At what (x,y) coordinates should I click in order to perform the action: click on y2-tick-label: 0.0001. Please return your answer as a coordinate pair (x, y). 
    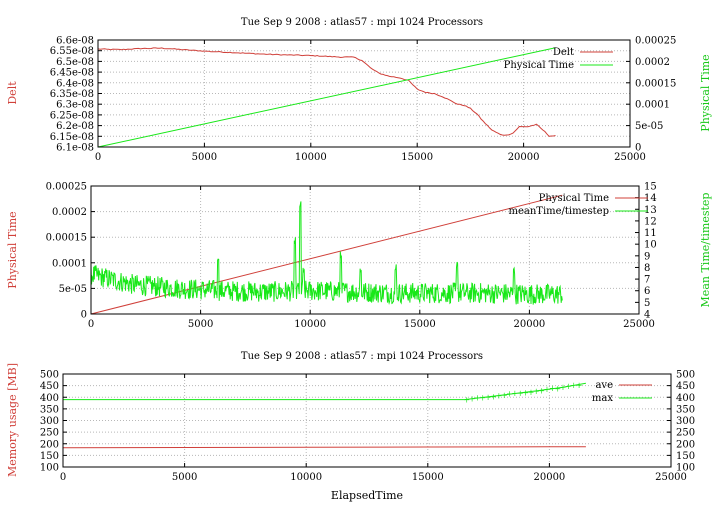
    Looking at the image, I should click on (652, 105).